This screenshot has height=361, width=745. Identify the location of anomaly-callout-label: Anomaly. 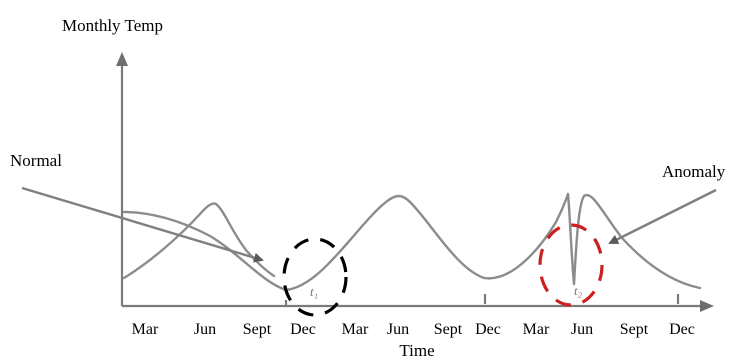
(694, 171).